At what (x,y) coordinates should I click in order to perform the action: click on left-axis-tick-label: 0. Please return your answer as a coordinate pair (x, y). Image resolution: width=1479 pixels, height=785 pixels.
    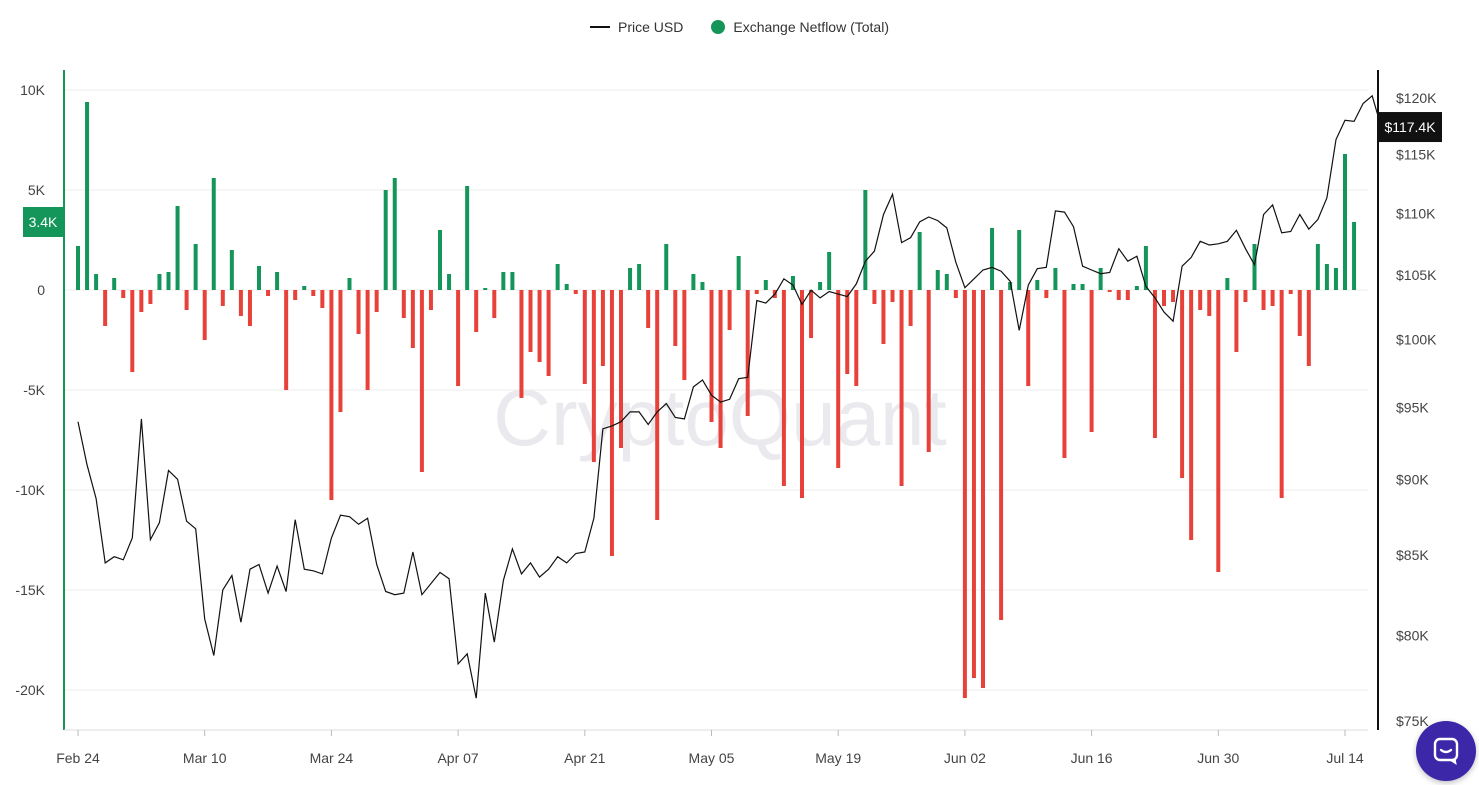
    Looking at the image, I should click on (41, 290).